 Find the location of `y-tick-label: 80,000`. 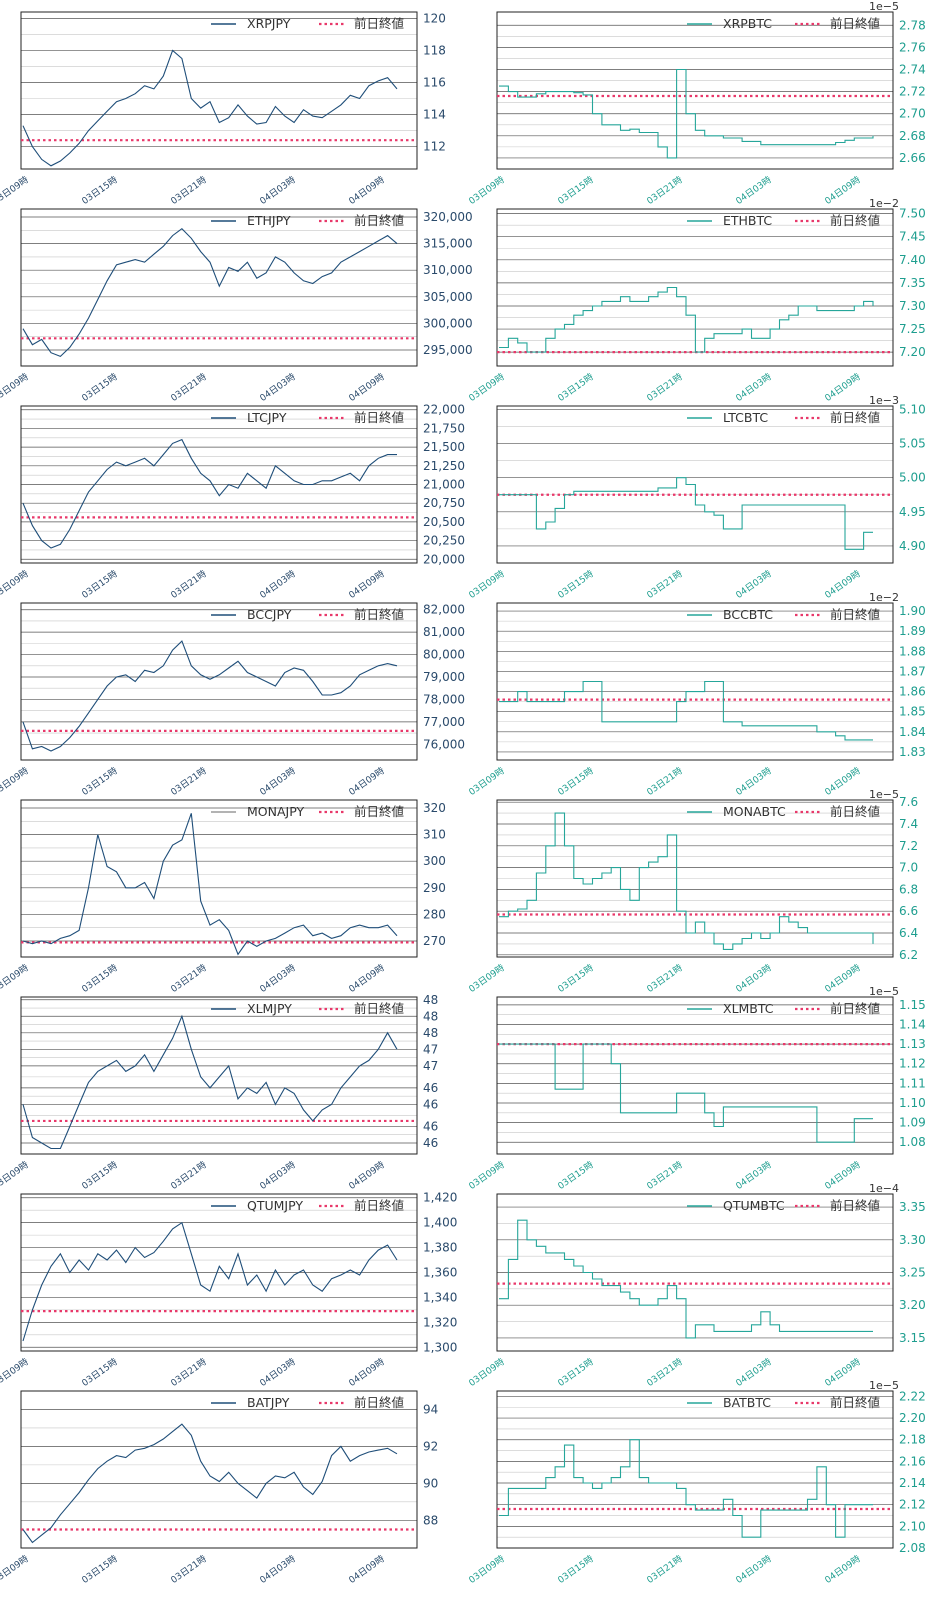

y-tick-label: 80,000 is located at coordinates (444, 655).